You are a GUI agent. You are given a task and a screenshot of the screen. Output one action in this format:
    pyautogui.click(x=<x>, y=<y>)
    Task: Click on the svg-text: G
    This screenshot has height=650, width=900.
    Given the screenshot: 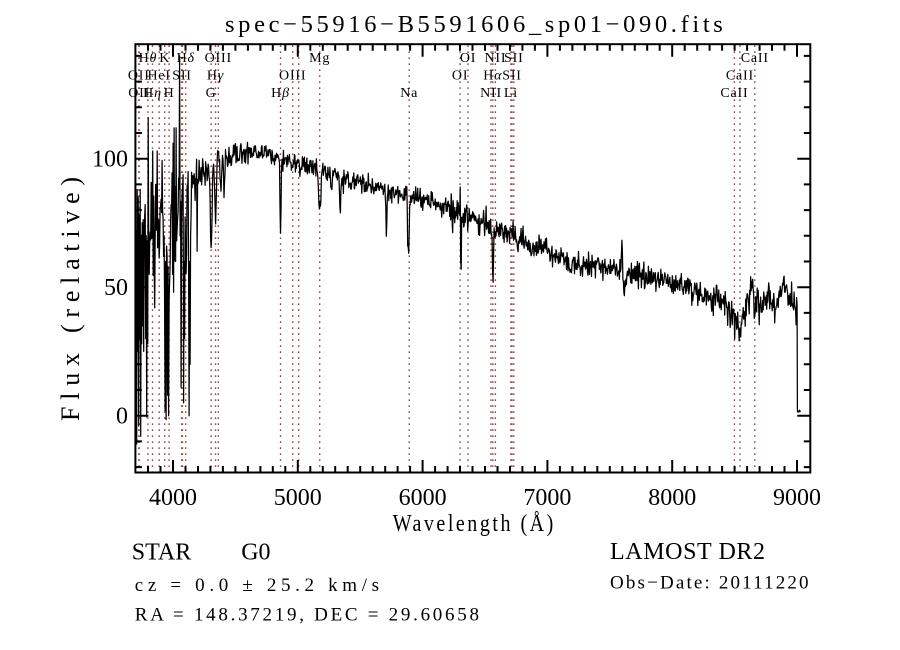 What is the action you would take?
    pyautogui.click(x=211, y=93)
    